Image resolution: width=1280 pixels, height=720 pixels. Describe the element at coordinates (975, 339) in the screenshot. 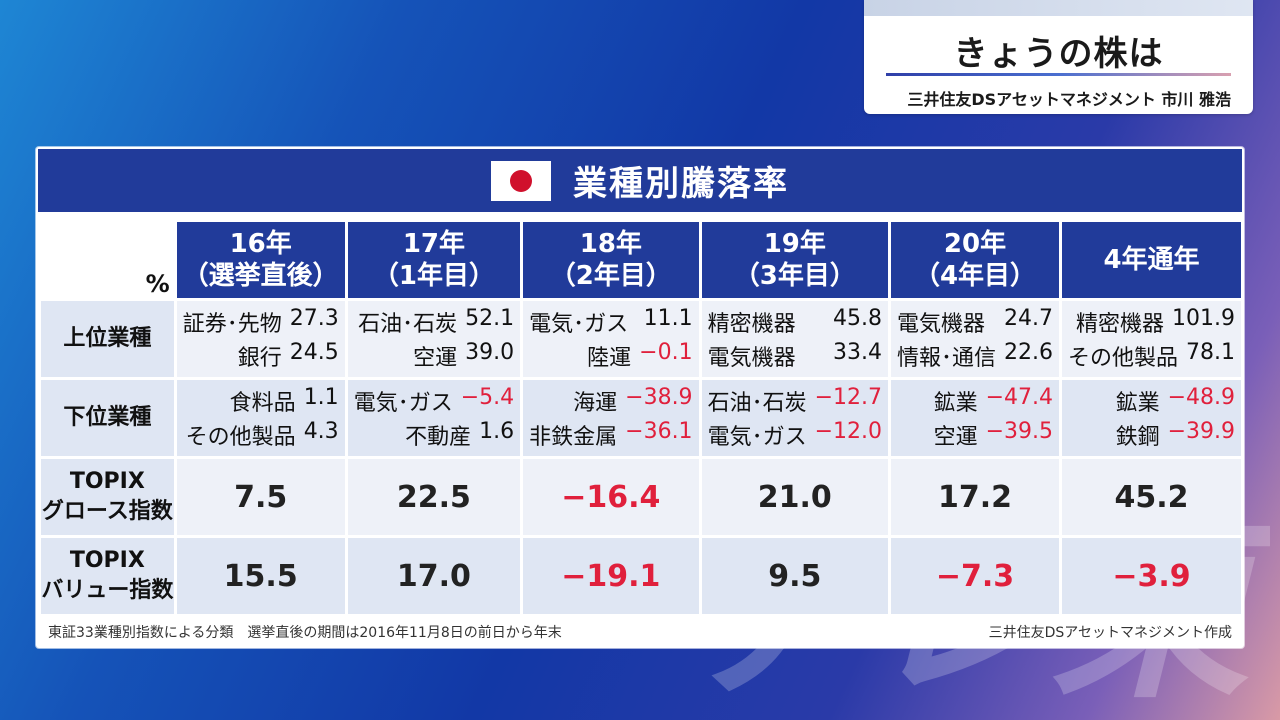

I see `table-cell: 電気機器 24.7 情報･通信 22.6` at that location.